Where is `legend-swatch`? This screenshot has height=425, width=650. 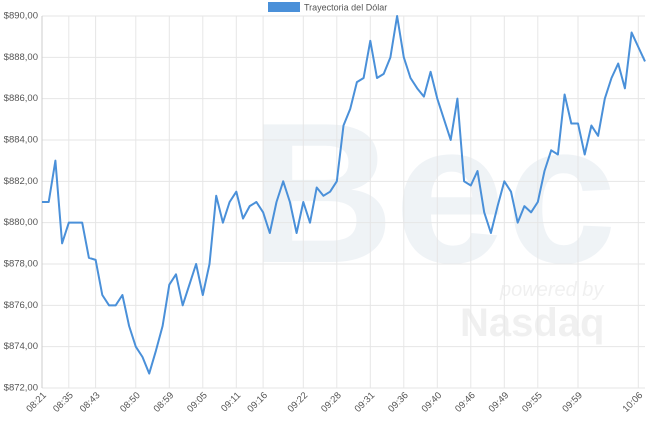 legend-swatch is located at coordinates (284, 7).